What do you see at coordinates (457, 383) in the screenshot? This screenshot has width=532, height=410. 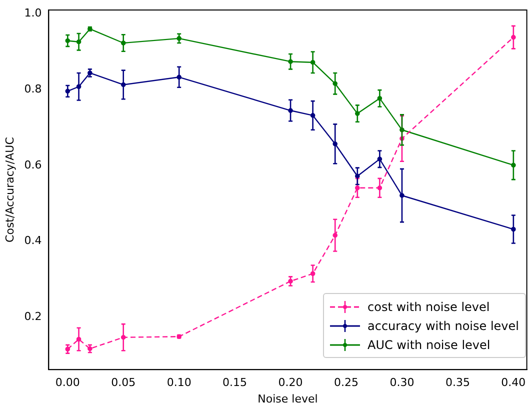 I see `x-tick-label: 0.35` at bounding box center [457, 383].